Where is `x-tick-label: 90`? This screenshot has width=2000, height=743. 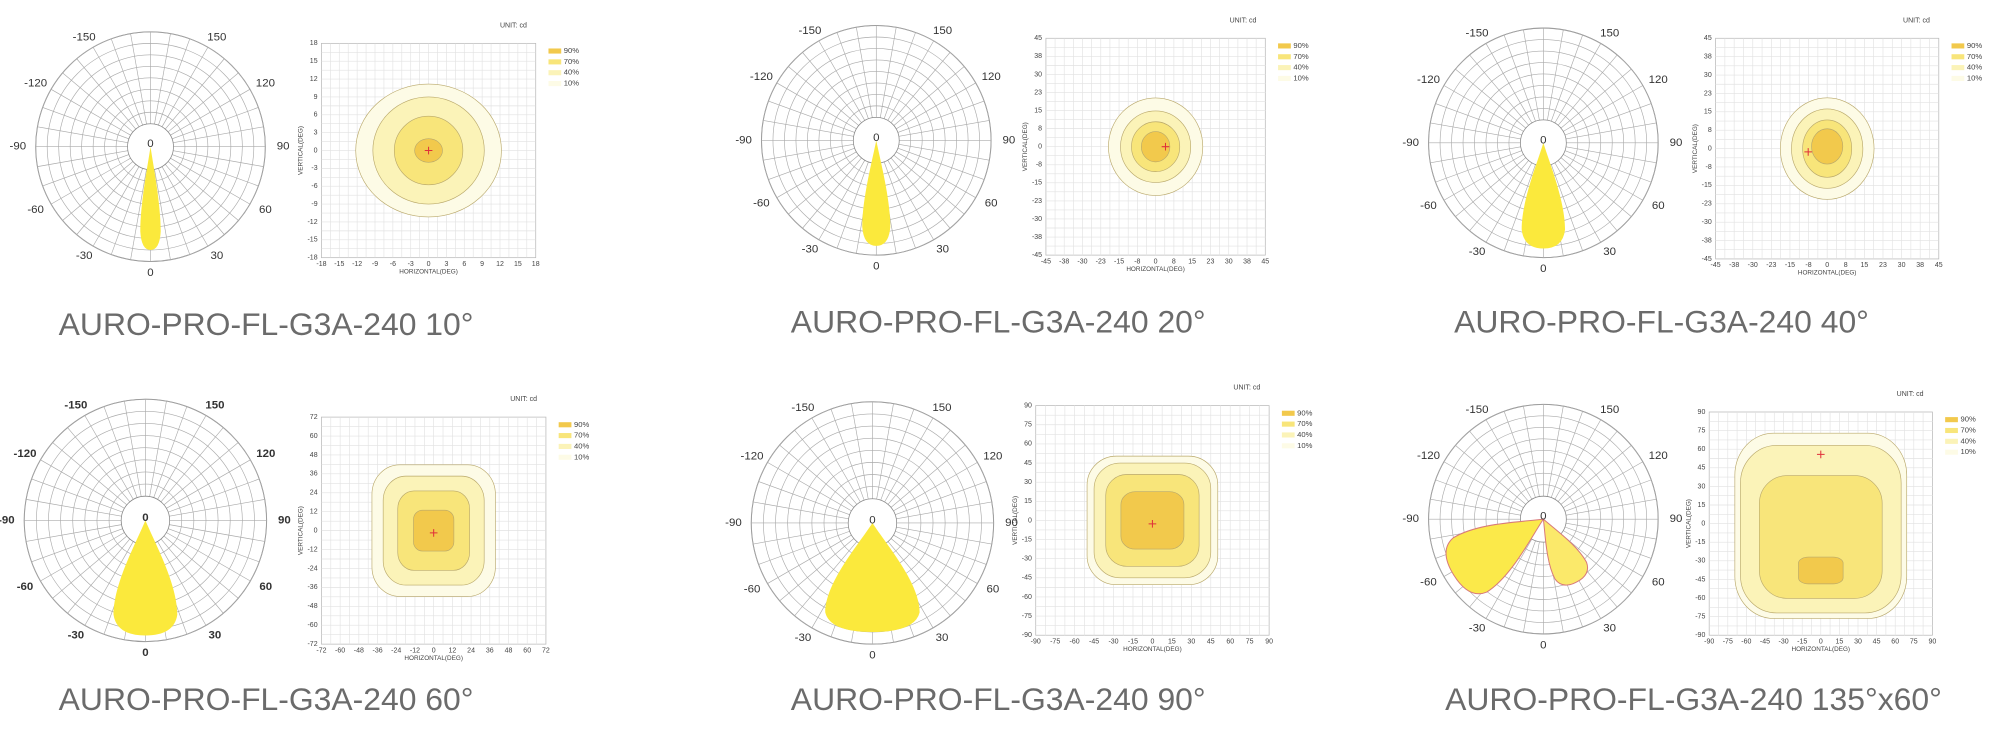
x-tick-label: 90 is located at coordinates (1269, 641).